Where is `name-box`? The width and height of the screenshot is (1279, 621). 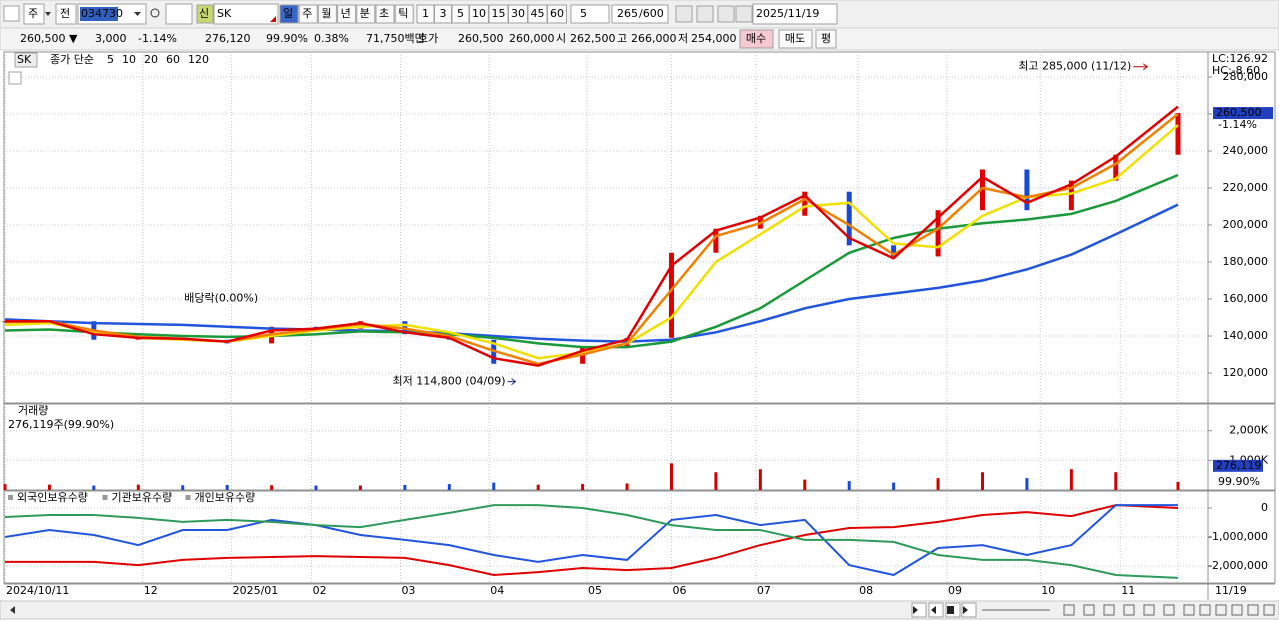
name-box is located at coordinates (246, 14).